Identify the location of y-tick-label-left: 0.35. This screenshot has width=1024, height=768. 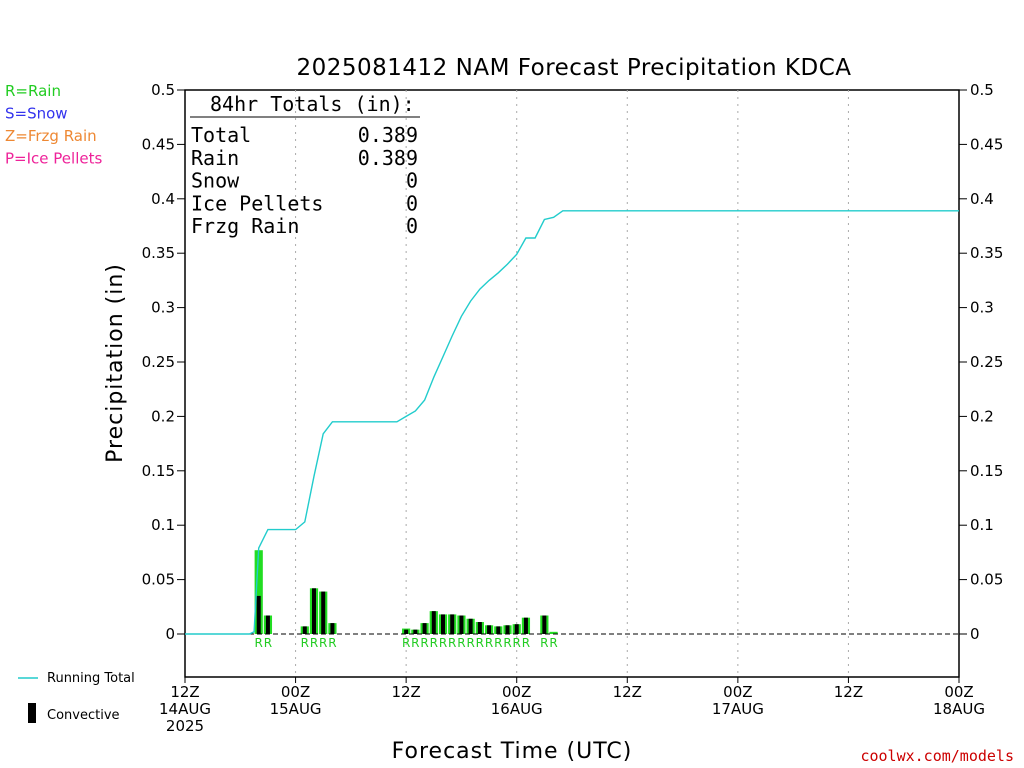
(158, 253).